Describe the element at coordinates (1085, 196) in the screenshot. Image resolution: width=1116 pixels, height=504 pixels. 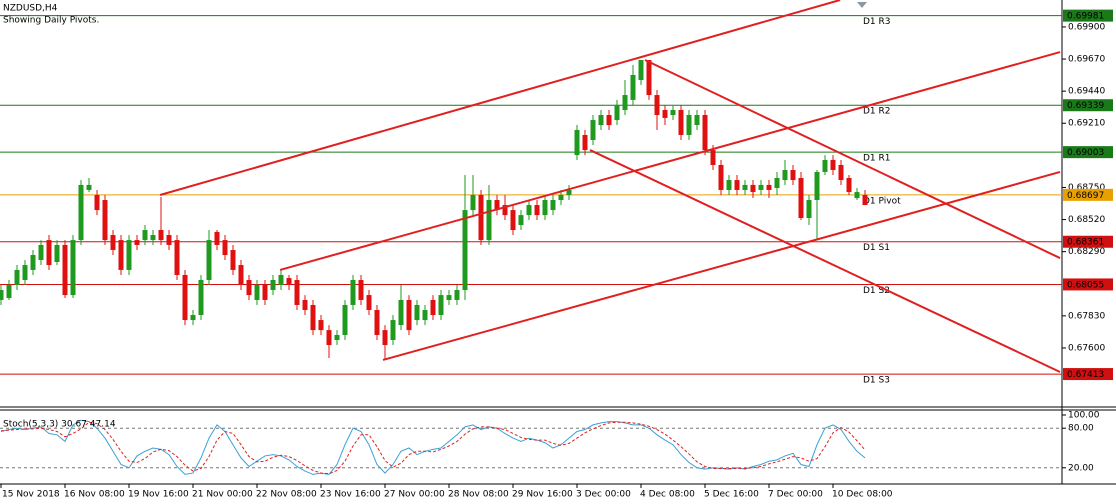
I see `price-box-label: 0.68697` at that location.